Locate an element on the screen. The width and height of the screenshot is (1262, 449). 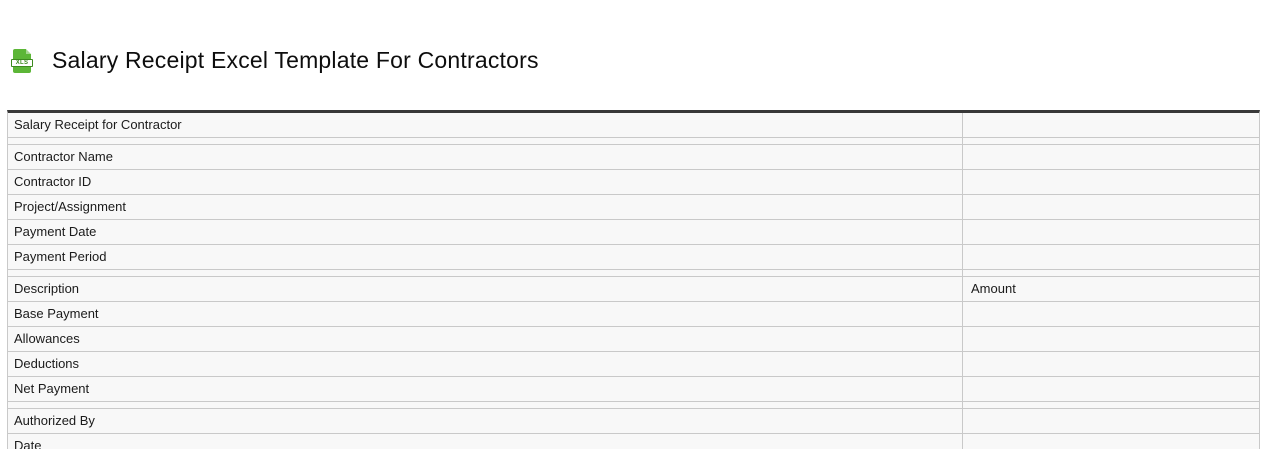
table-row: Date is located at coordinates (633, 441).